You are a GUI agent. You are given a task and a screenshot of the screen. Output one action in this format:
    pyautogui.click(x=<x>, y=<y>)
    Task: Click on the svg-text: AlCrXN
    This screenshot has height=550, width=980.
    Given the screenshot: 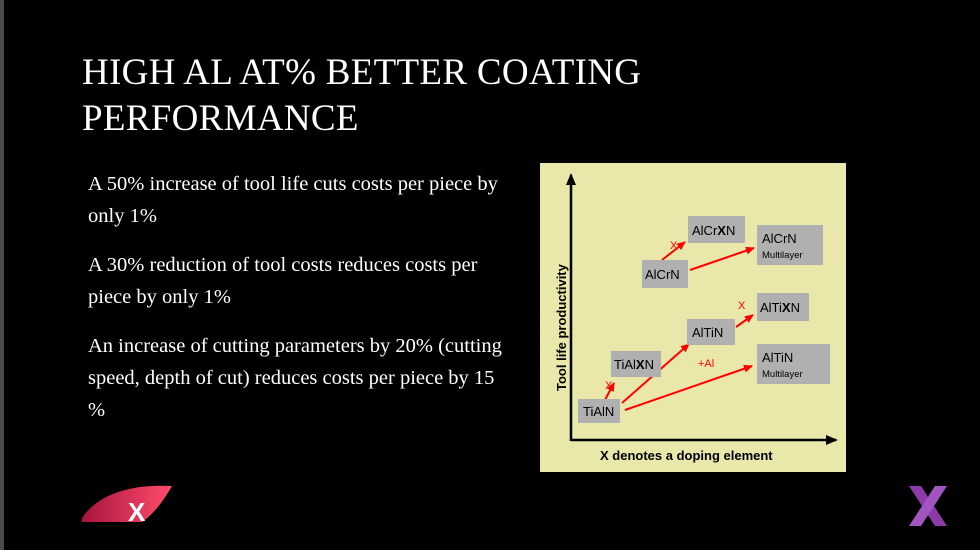 What is the action you would take?
    pyautogui.click(x=713, y=230)
    